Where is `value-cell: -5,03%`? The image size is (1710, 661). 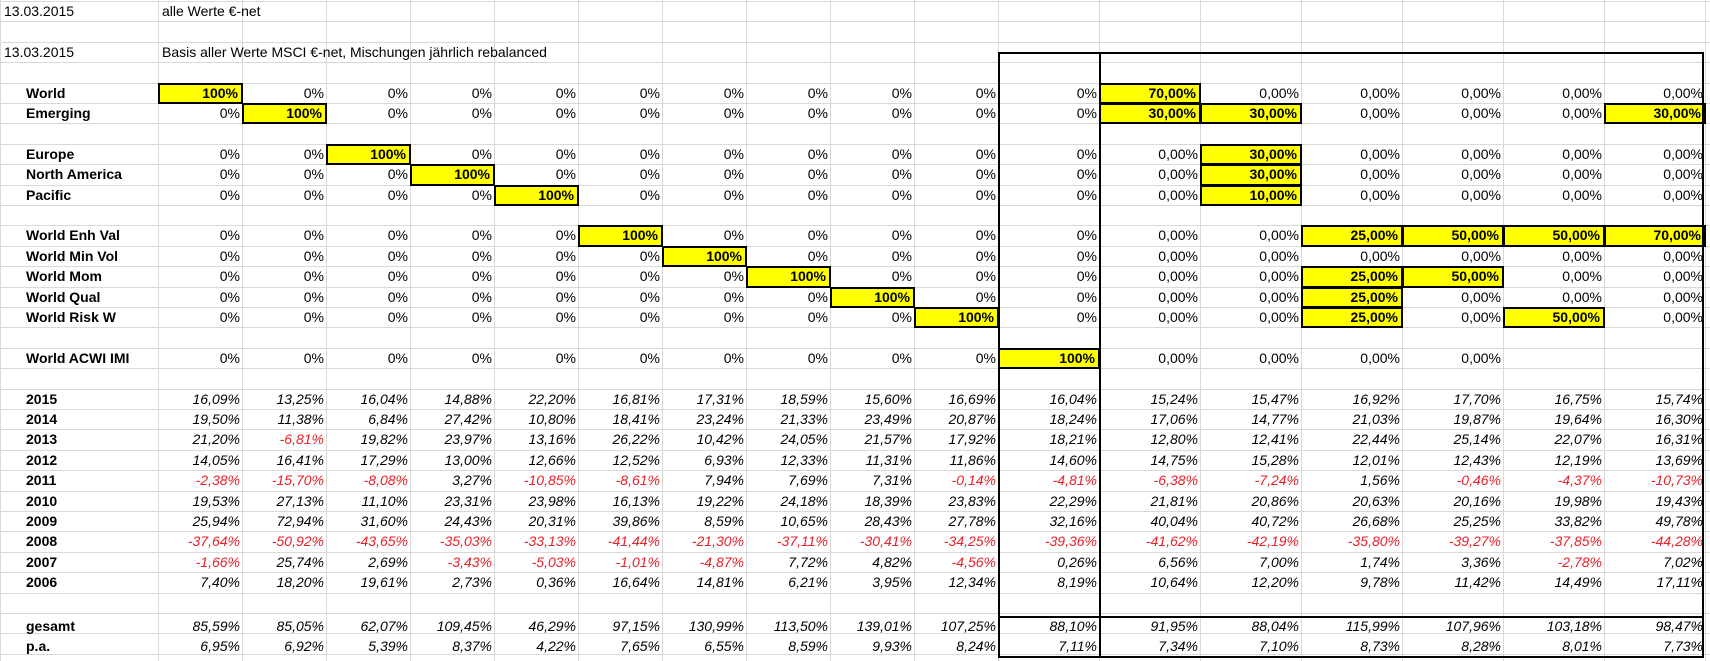 value-cell: -5,03% is located at coordinates (553, 561).